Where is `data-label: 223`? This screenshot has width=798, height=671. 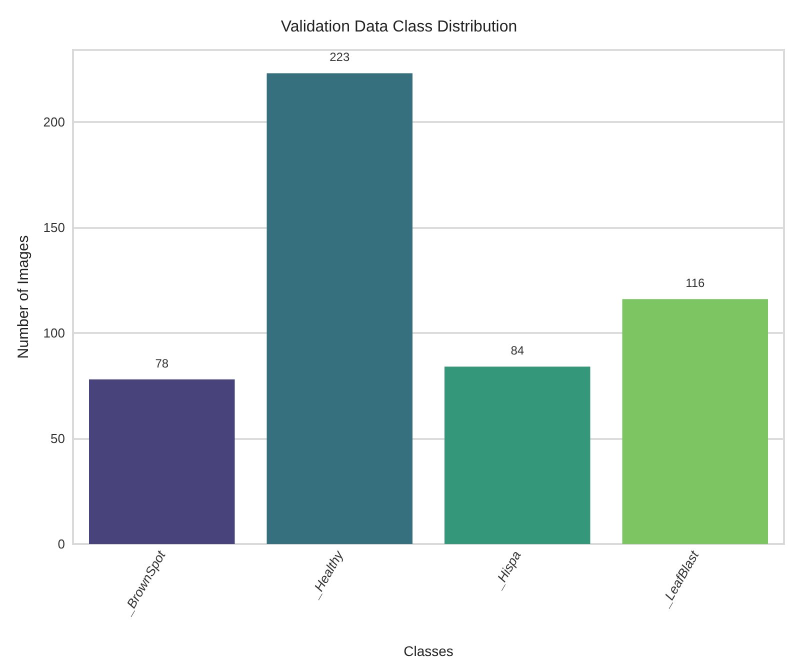
data-label: 223 is located at coordinates (340, 57).